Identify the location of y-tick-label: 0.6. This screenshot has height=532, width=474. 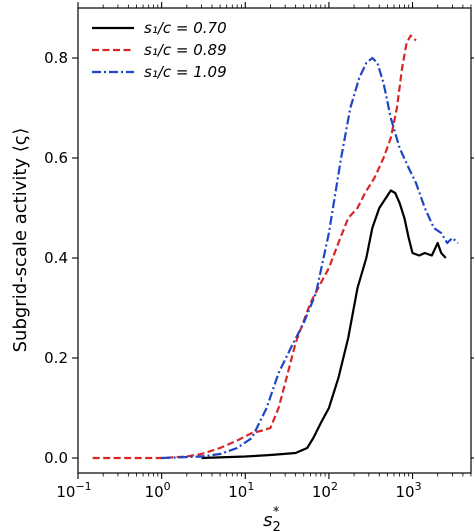
(56, 158).